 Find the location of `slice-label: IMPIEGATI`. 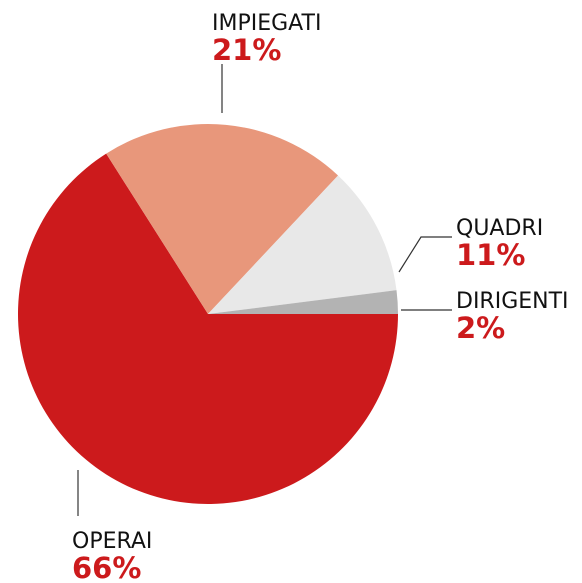

slice-label: IMPIEGATI is located at coordinates (266, 23).